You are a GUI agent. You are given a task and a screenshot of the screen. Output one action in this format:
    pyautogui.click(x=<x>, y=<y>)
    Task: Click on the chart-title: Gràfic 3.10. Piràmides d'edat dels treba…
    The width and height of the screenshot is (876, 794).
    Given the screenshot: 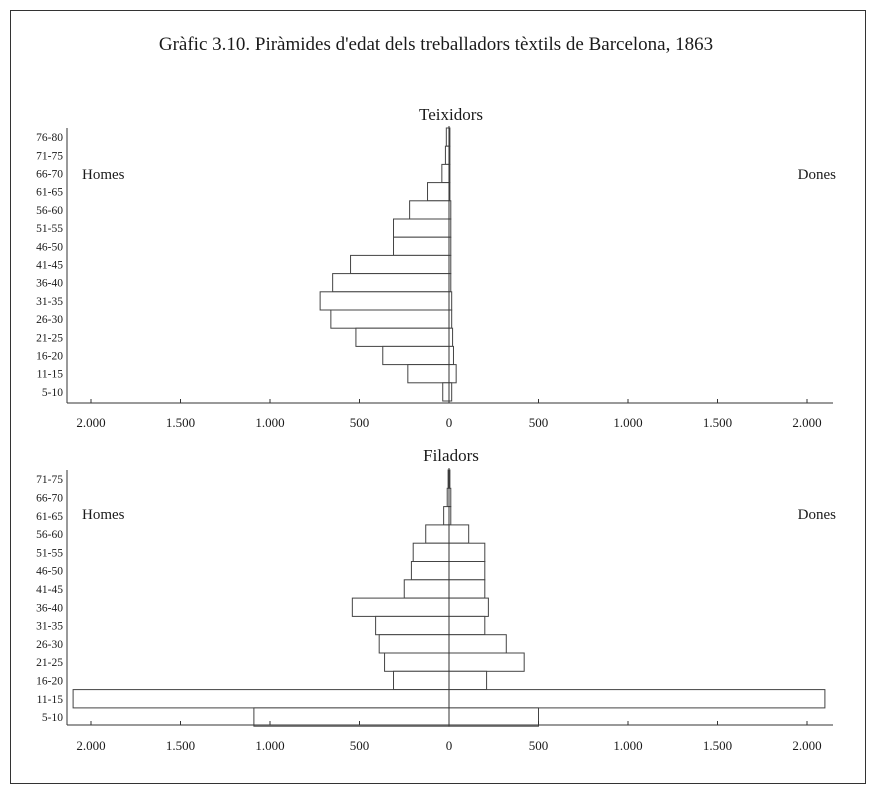 What is the action you would take?
    pyautogui.click(x=436, y=44)
    